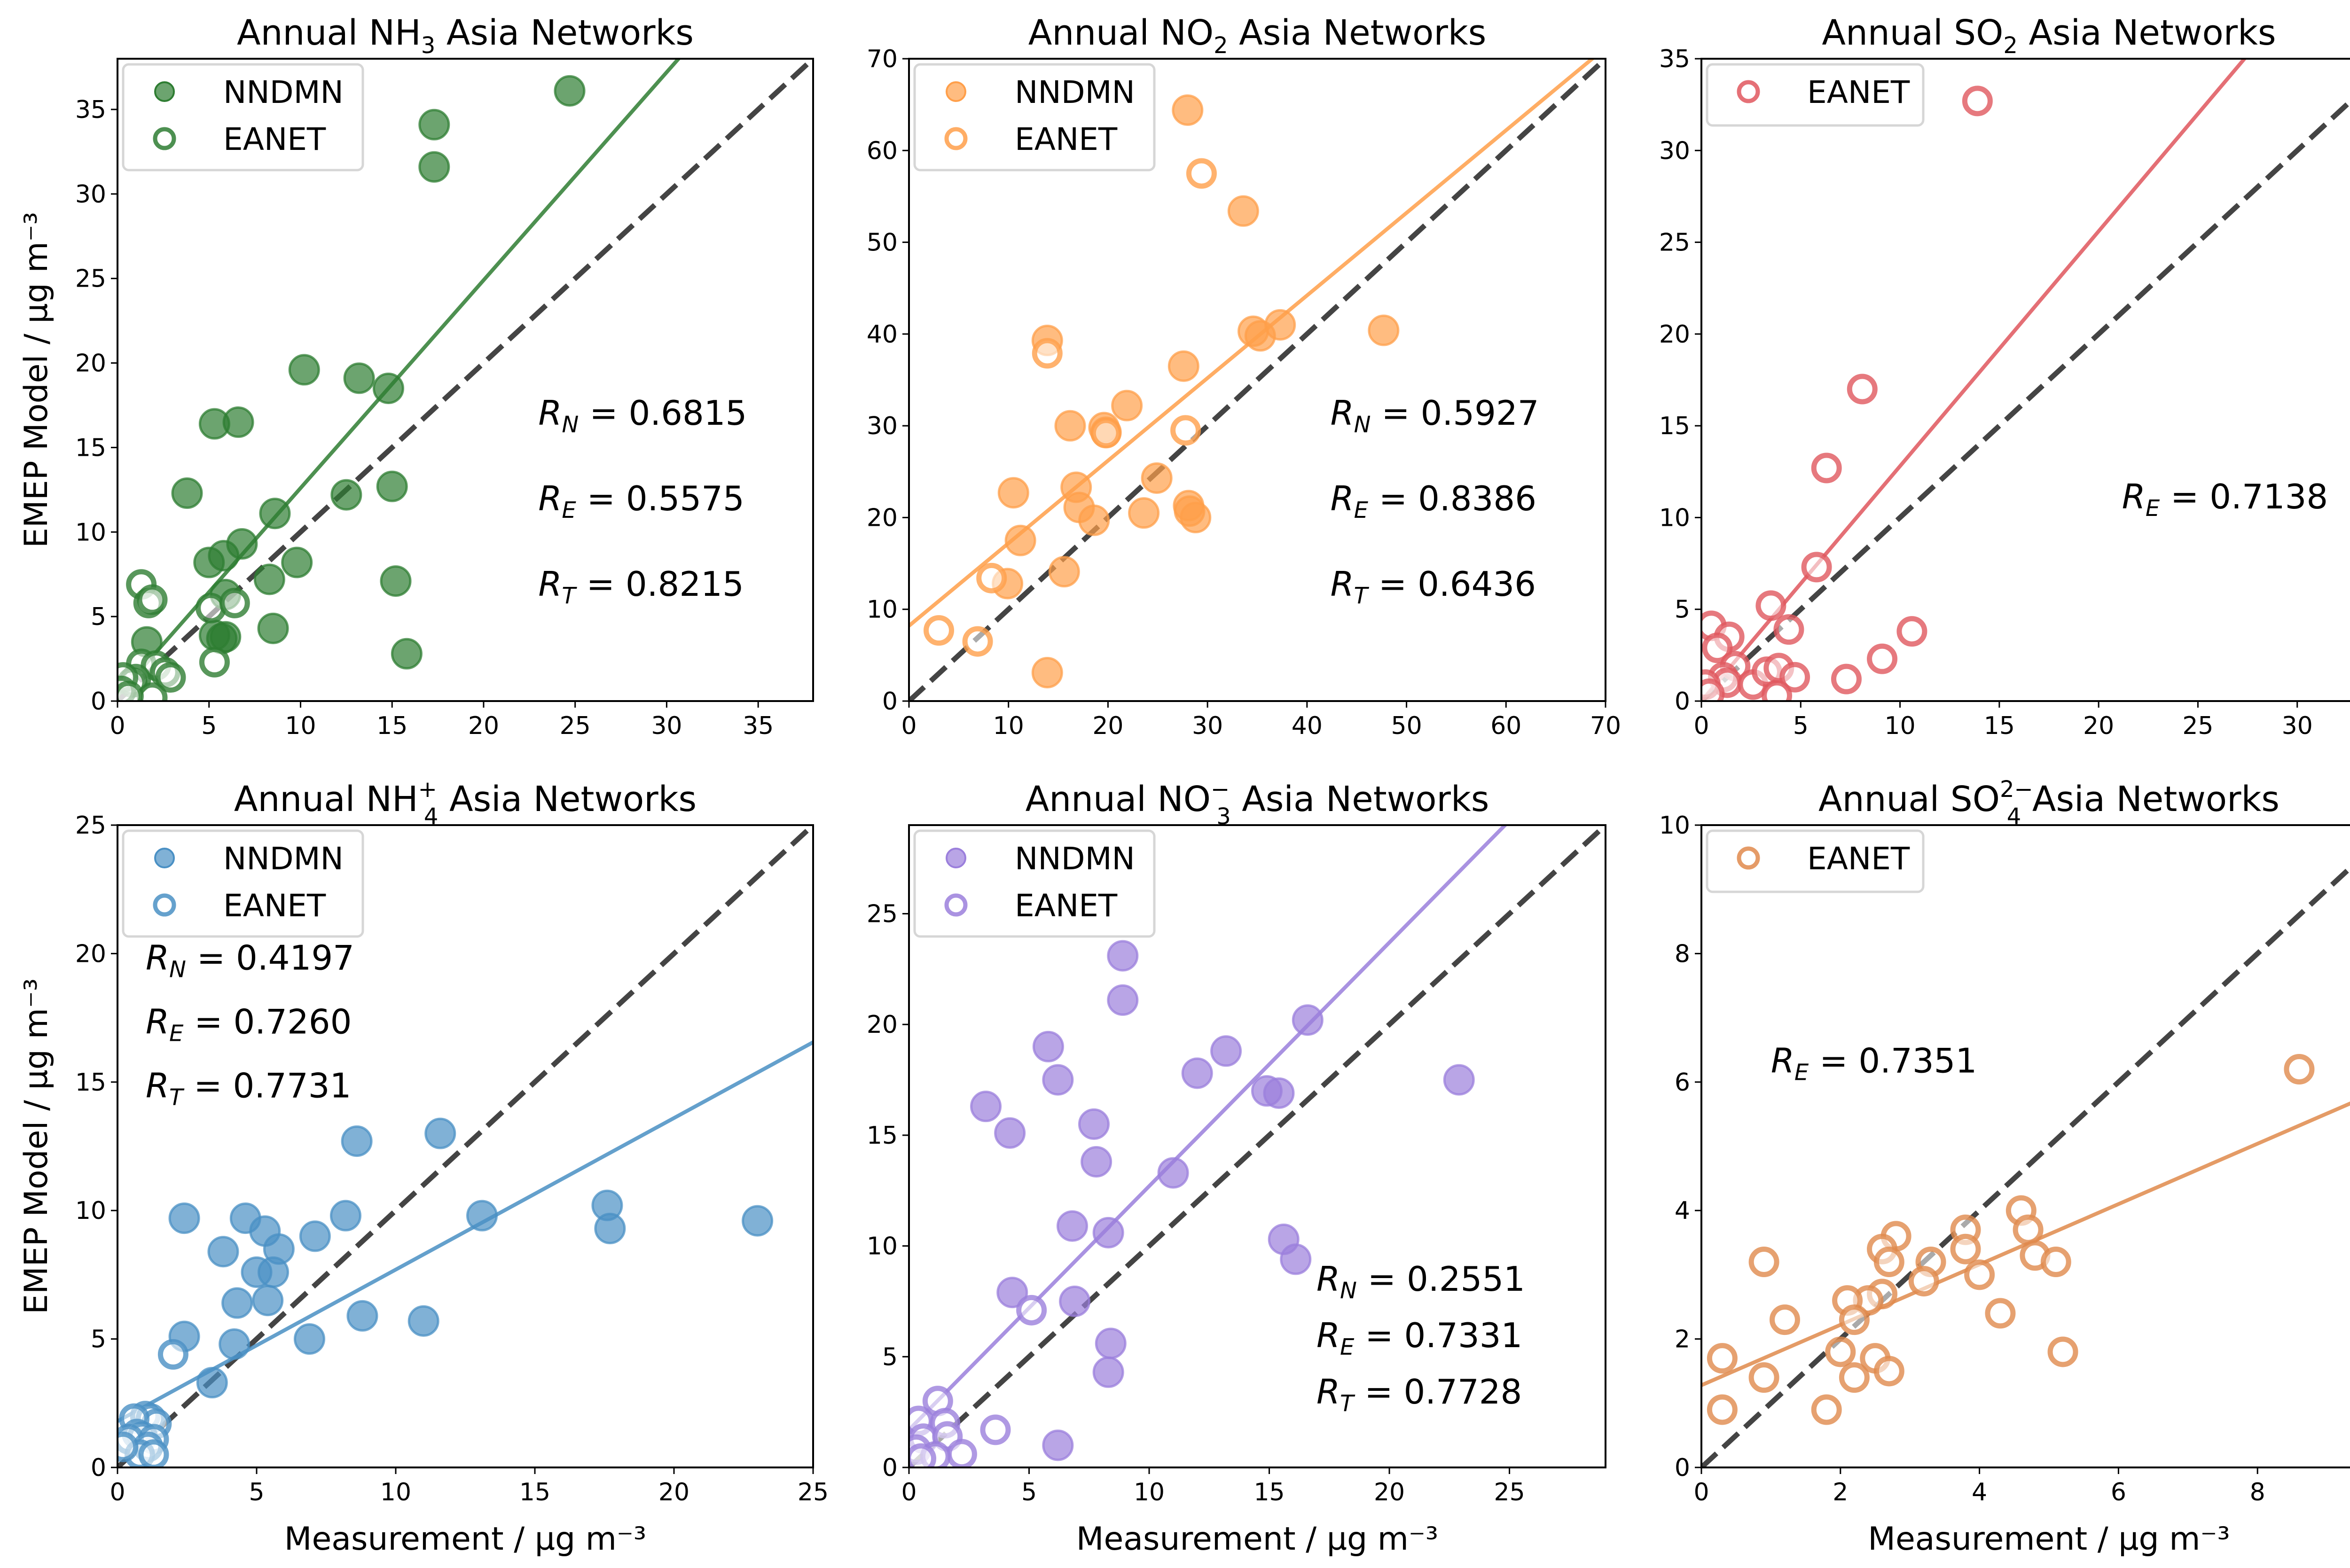 This screenshot has height=1568, width=2350. Describe the element at coordinates (1477, 584) in the screenshot. I see `stat-value: 0.6436` at that location.